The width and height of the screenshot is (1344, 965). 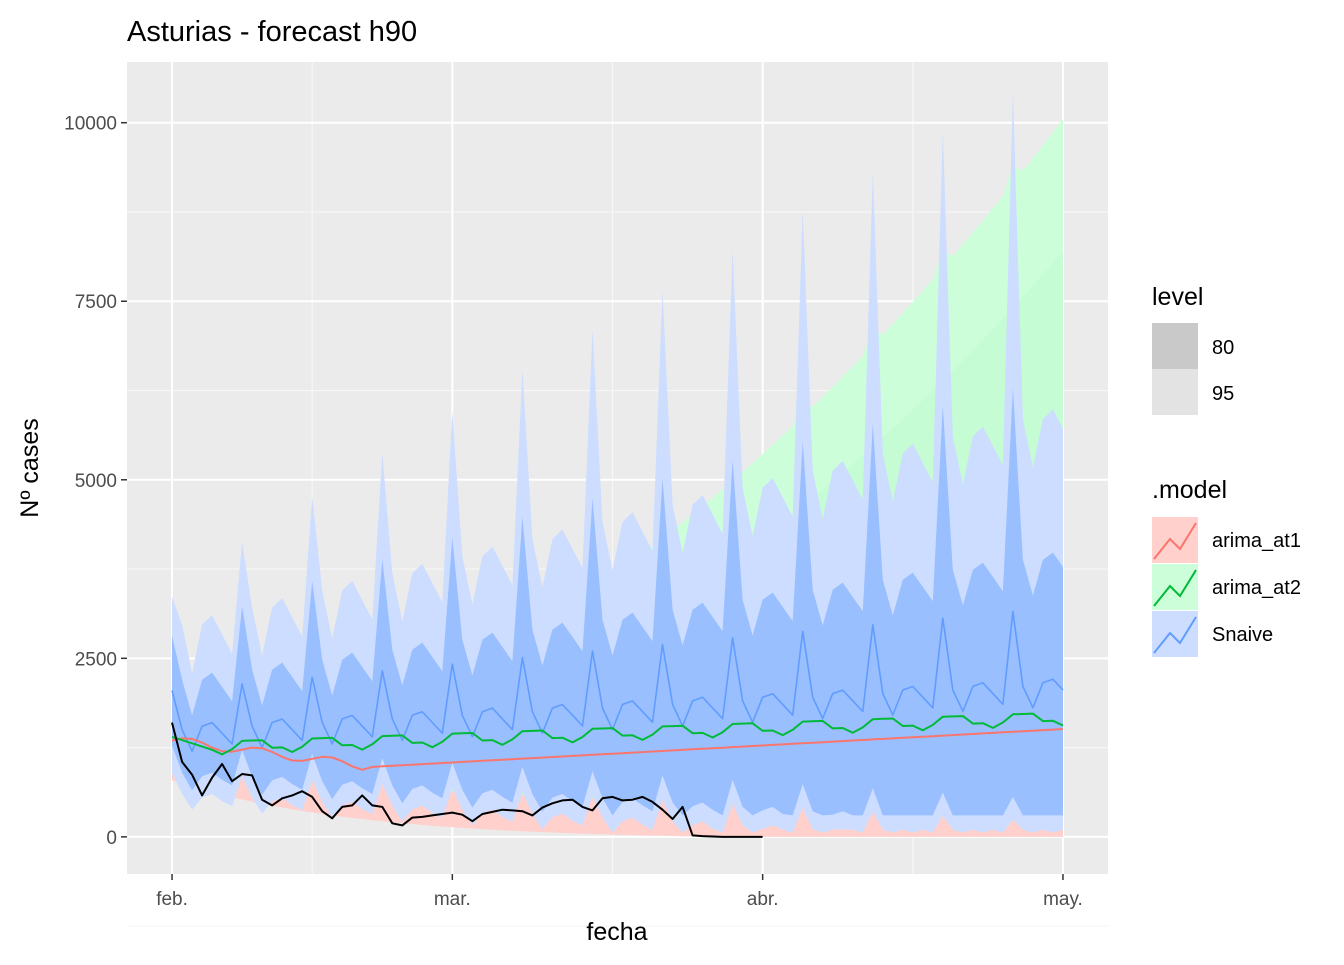 I want to click on legend-model: .model arima_at1 arima_at2 Snaive, so click(x=1226, y=566).